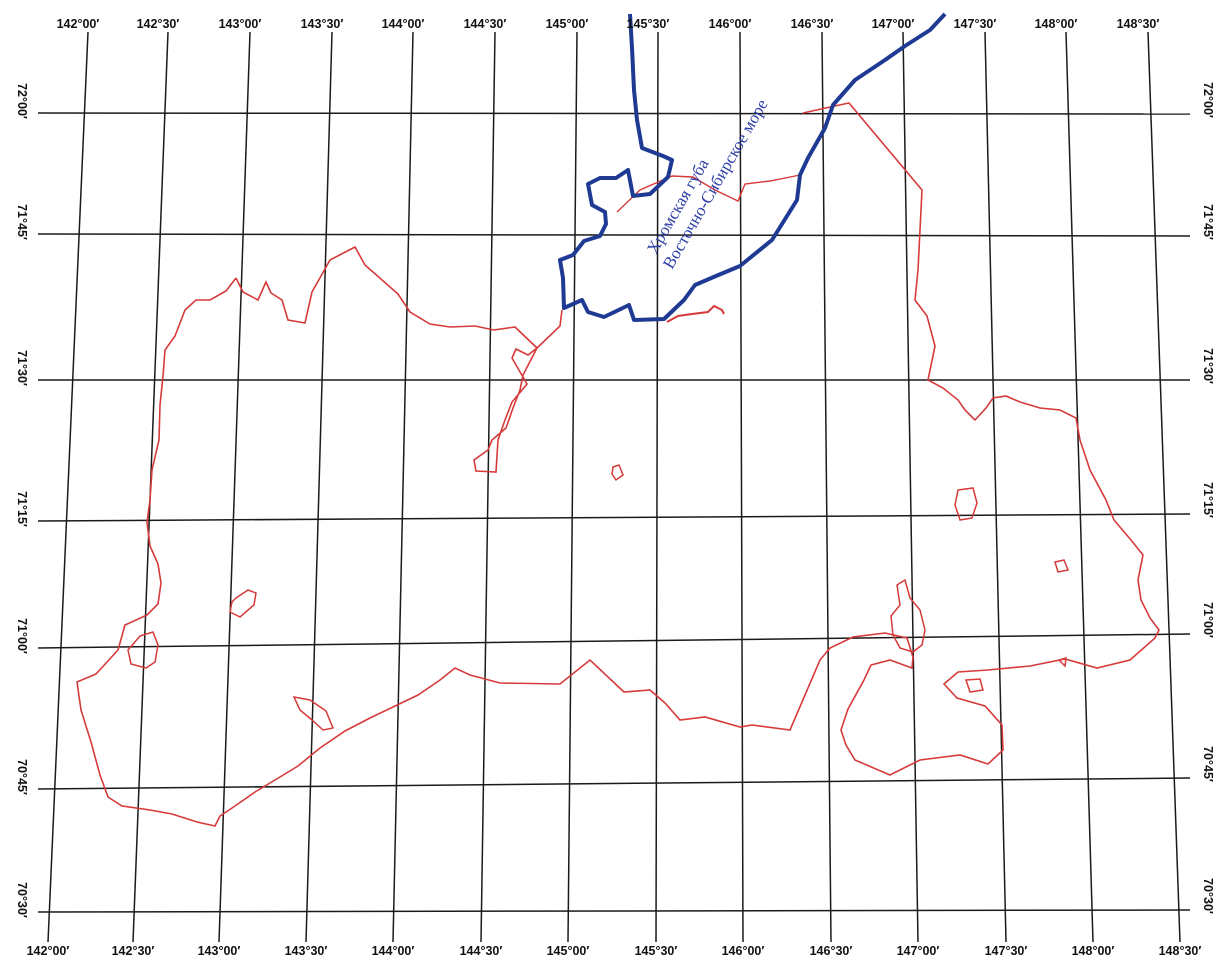 The height and width of the screenshot is (961, 1221). Describe the element at coordinates (975, 24) in the screenshot. I see `longitude-label-top: 147°30′` at that location.